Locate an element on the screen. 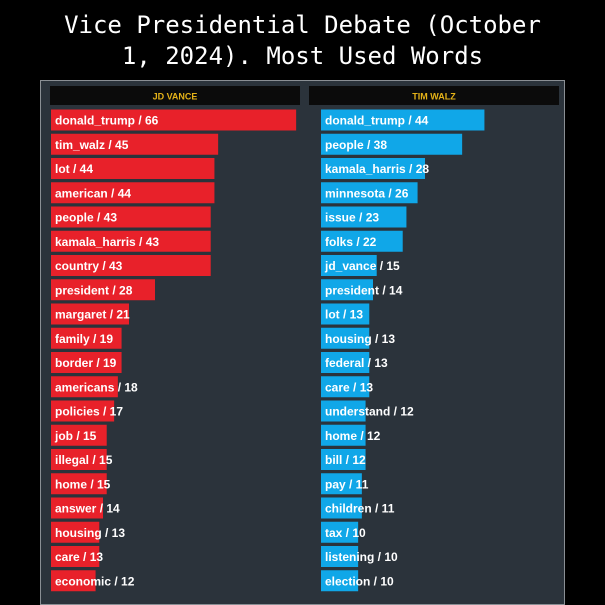  vance-label-margaret: margaret / 21 is located at coordinates (92, 315).